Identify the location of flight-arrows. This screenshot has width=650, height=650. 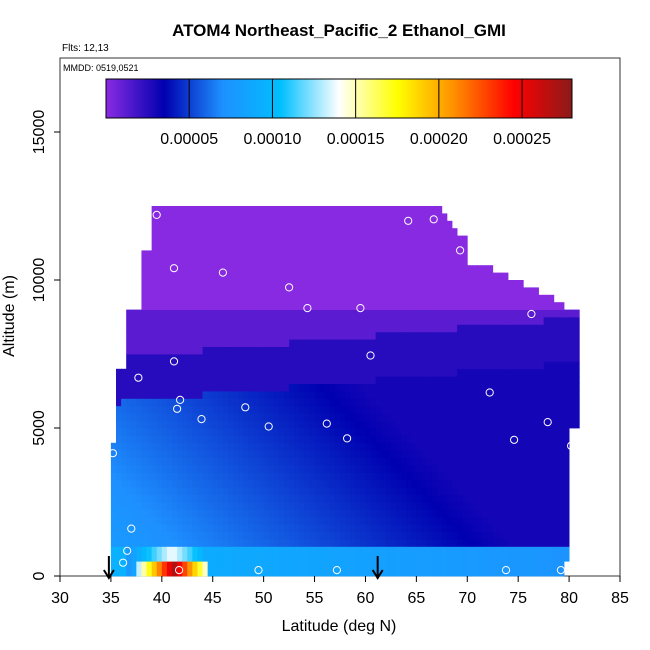
(243, 568).